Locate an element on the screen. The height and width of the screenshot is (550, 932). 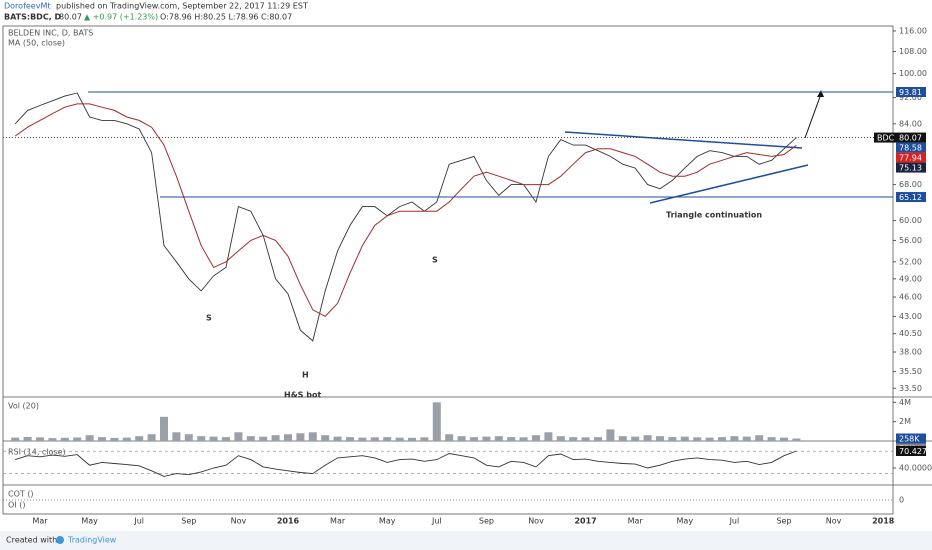
y-tick-label: 68.00 is located at coordinates (910, 184).